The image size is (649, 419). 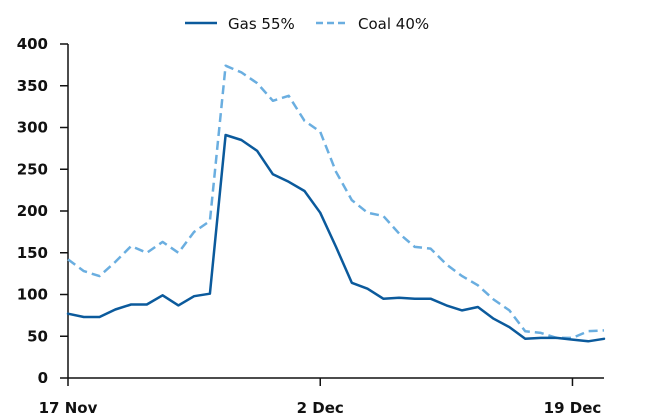 I want to click on y-tick-label: 300, so click(x=32, y=128).